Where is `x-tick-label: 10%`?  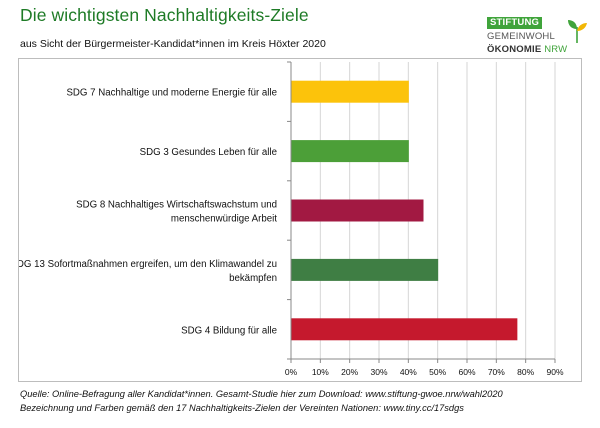
x-tick-label: 10% is located at coordinates (320, 372).